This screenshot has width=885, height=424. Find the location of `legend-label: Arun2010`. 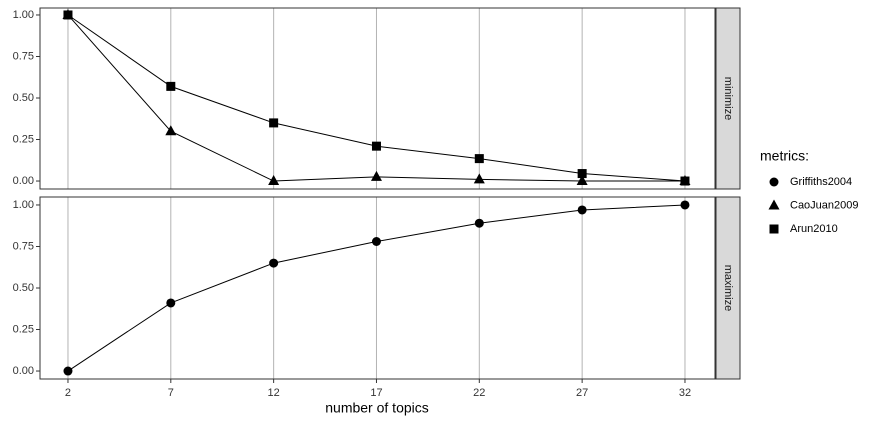

legend-label: Arun2010 is located at coordinates (814, 229).